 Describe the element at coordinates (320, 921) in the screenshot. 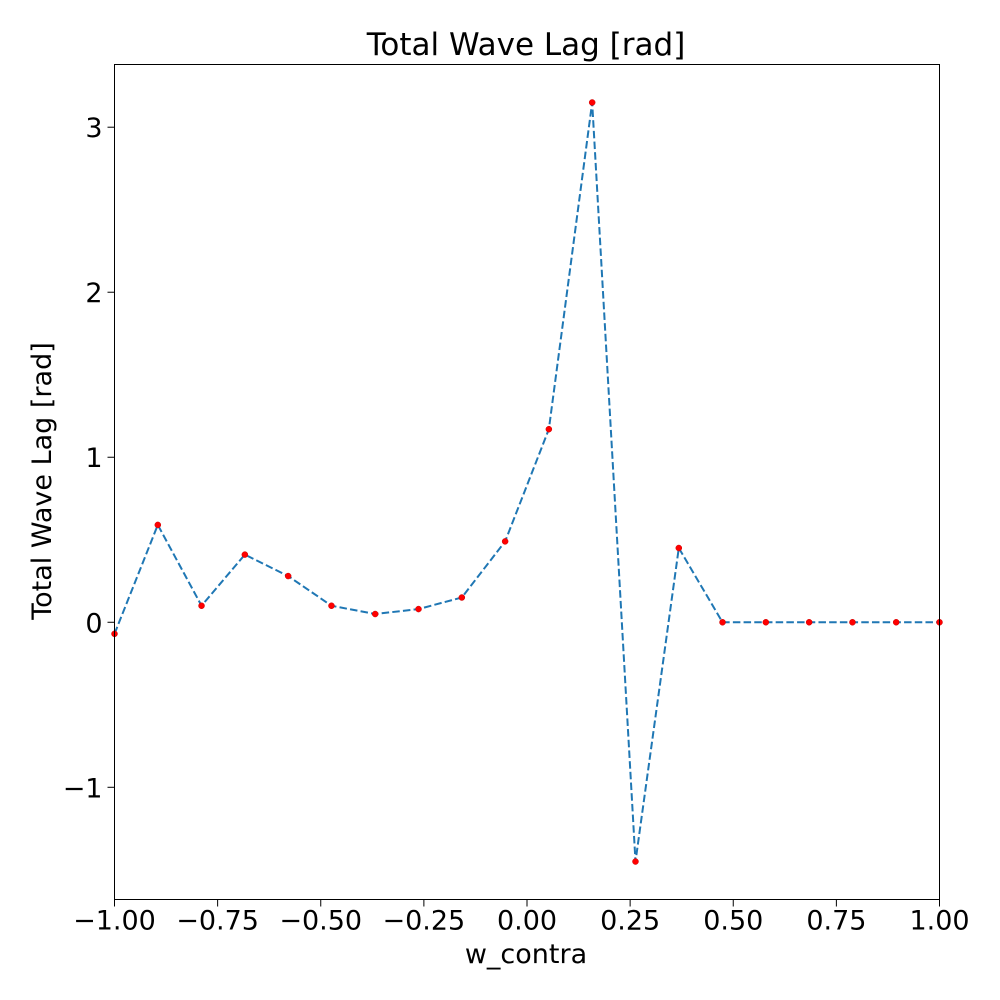

I see `x-tick-label: −0.50` at that location.